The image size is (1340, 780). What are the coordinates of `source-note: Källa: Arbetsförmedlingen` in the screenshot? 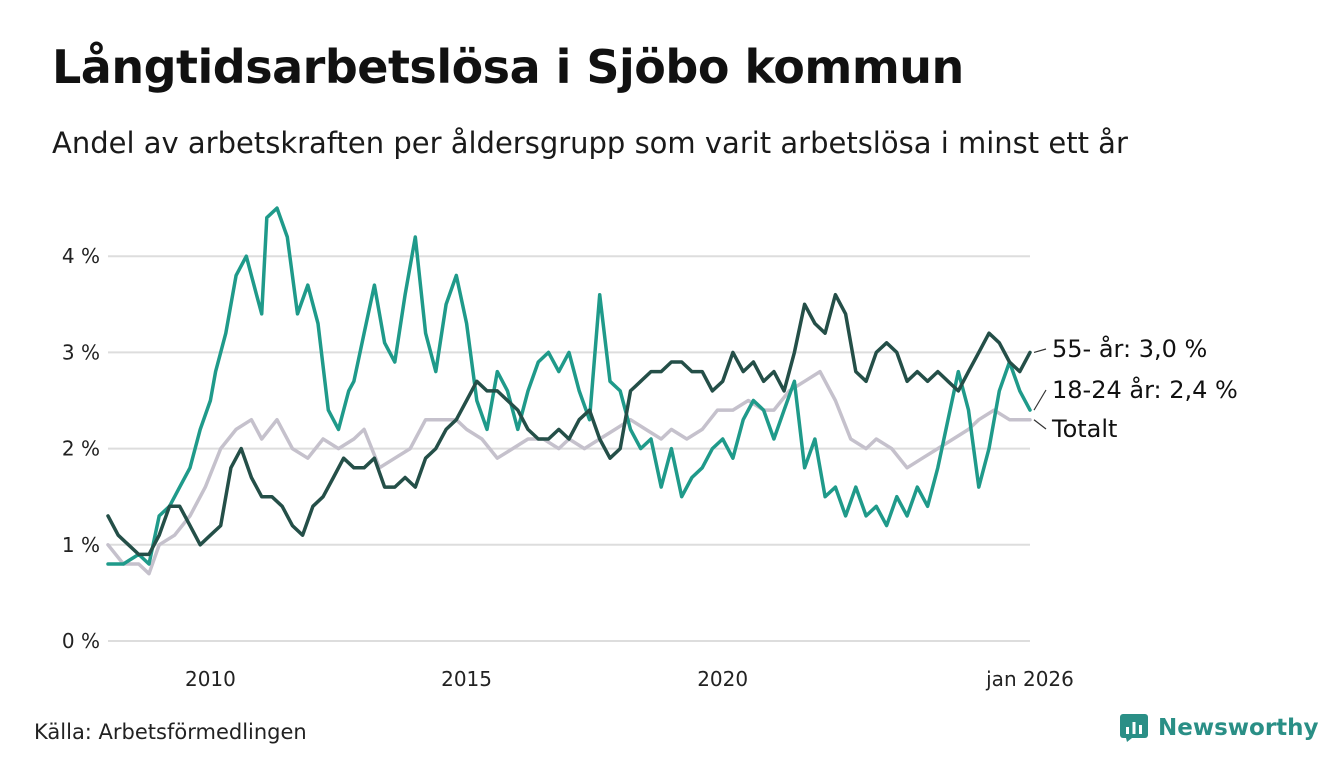 It's located at (170, 732).